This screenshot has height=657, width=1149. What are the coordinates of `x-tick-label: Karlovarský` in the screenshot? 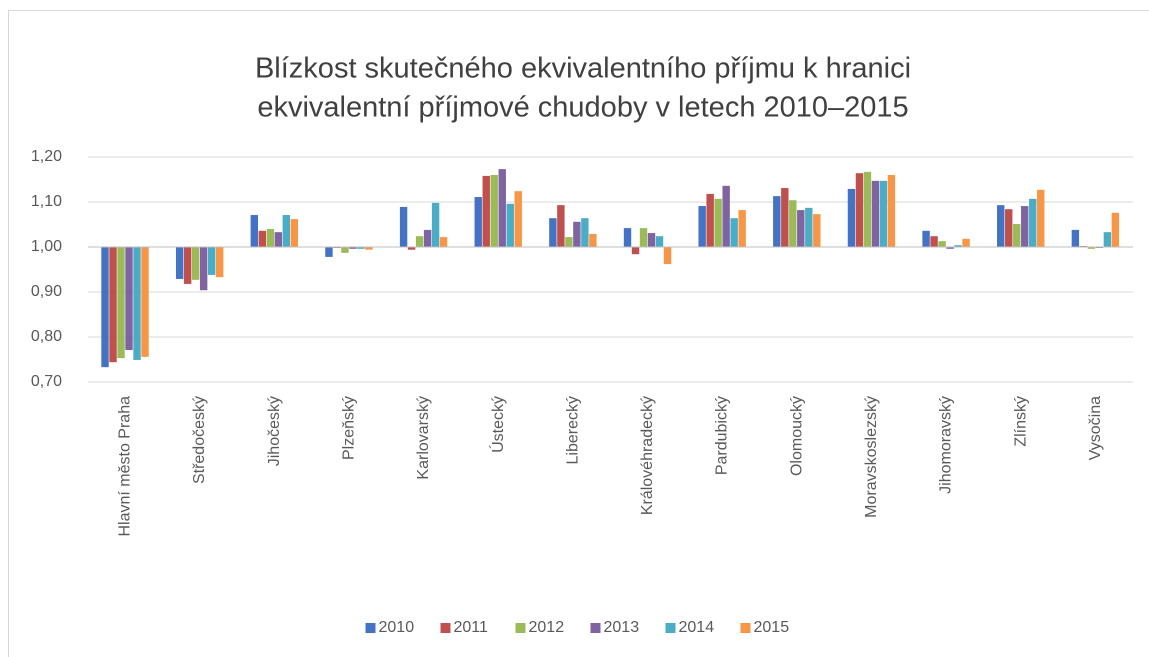 It's located at (423, 438).